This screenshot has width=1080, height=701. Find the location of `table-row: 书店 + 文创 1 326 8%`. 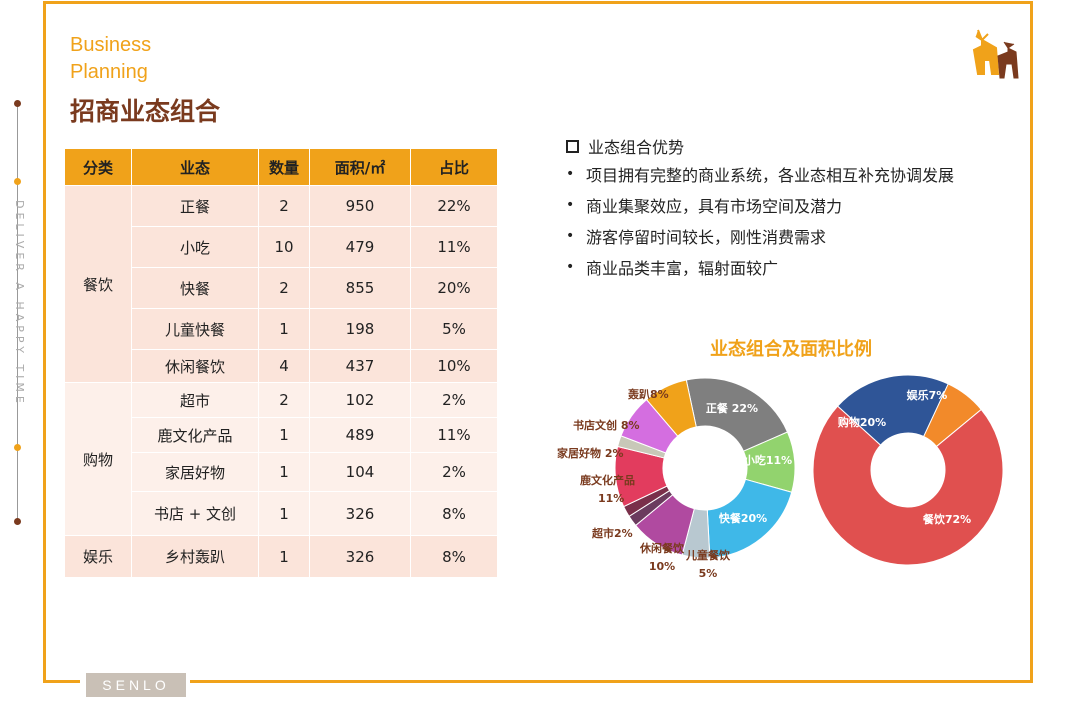

table-row: 书店 + 文创 1 326 8% is located at coordinates (281, 513).